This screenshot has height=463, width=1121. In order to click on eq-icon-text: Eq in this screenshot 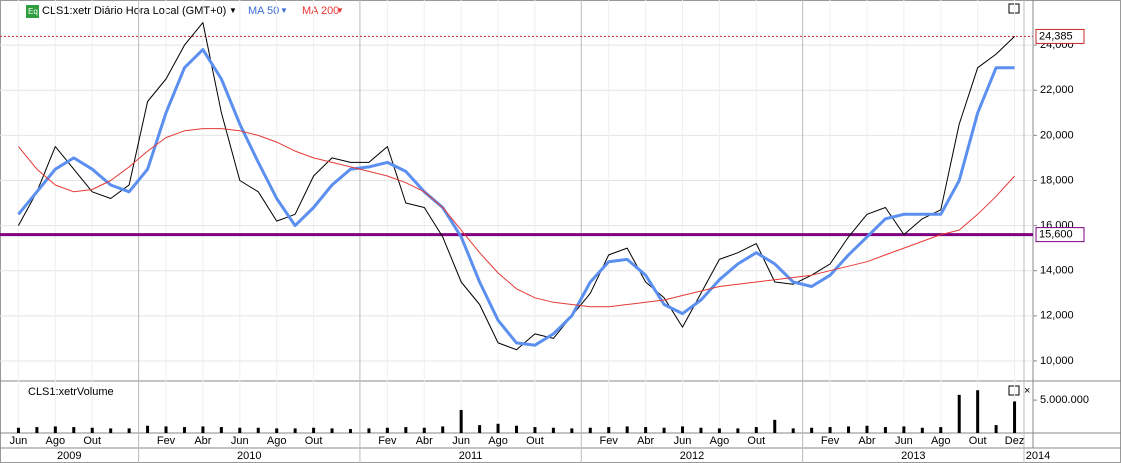, I will do `click(33, 11)`.